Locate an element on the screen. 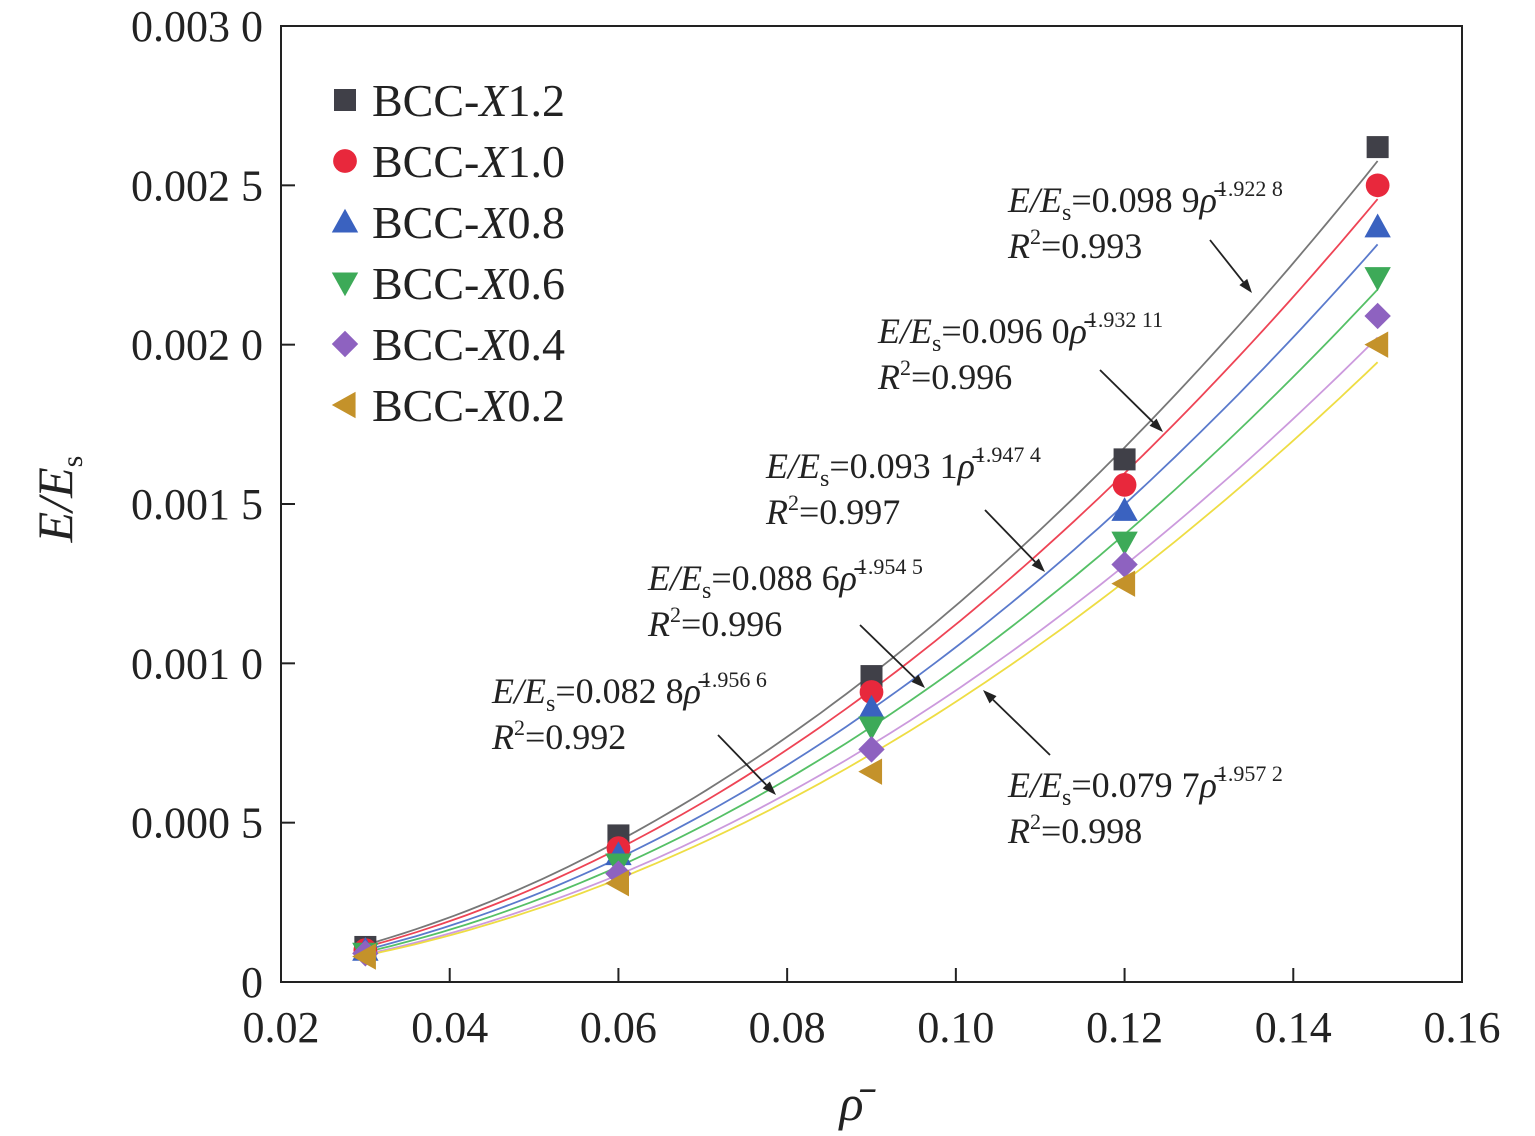 The image size is (1535, 1136). legend-label-4: BCC-X0.4 is located at coordinates (468, 344).